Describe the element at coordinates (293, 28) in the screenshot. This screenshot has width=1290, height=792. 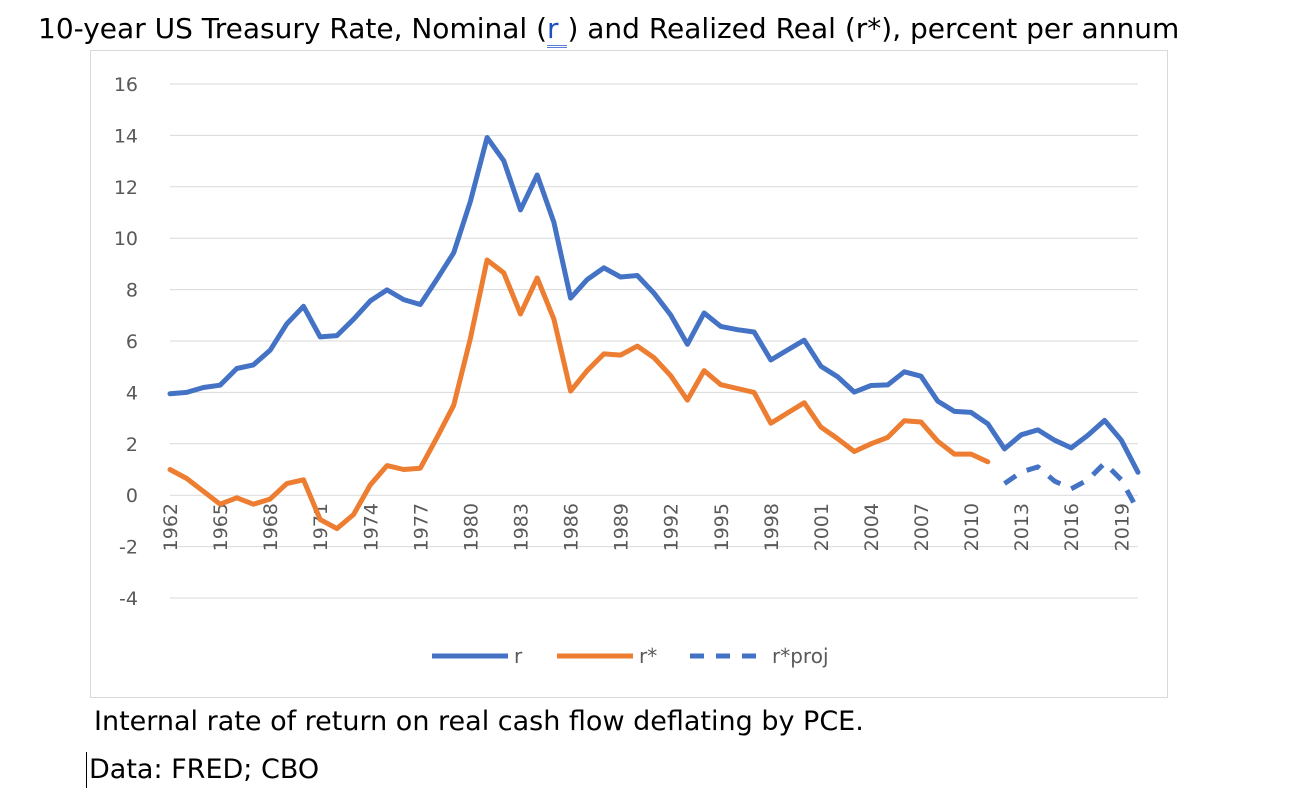
I see `title-text-start: 10-year US Treasury Rate, Nominal (` at that location.